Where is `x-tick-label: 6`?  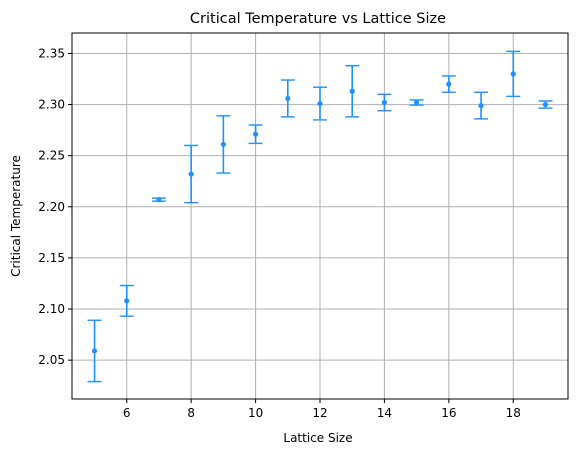 x-tick-label: 6 is located at coordinates (127, 413).